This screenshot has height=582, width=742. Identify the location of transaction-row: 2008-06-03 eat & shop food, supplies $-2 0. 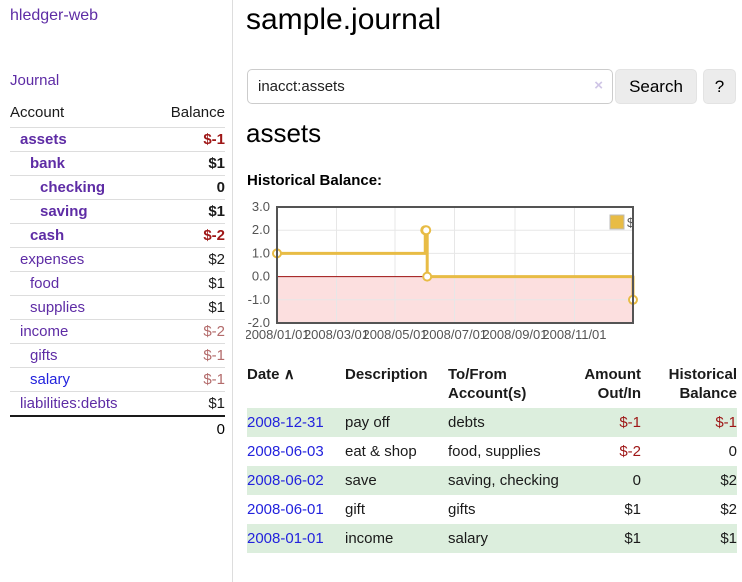
(492, 451).